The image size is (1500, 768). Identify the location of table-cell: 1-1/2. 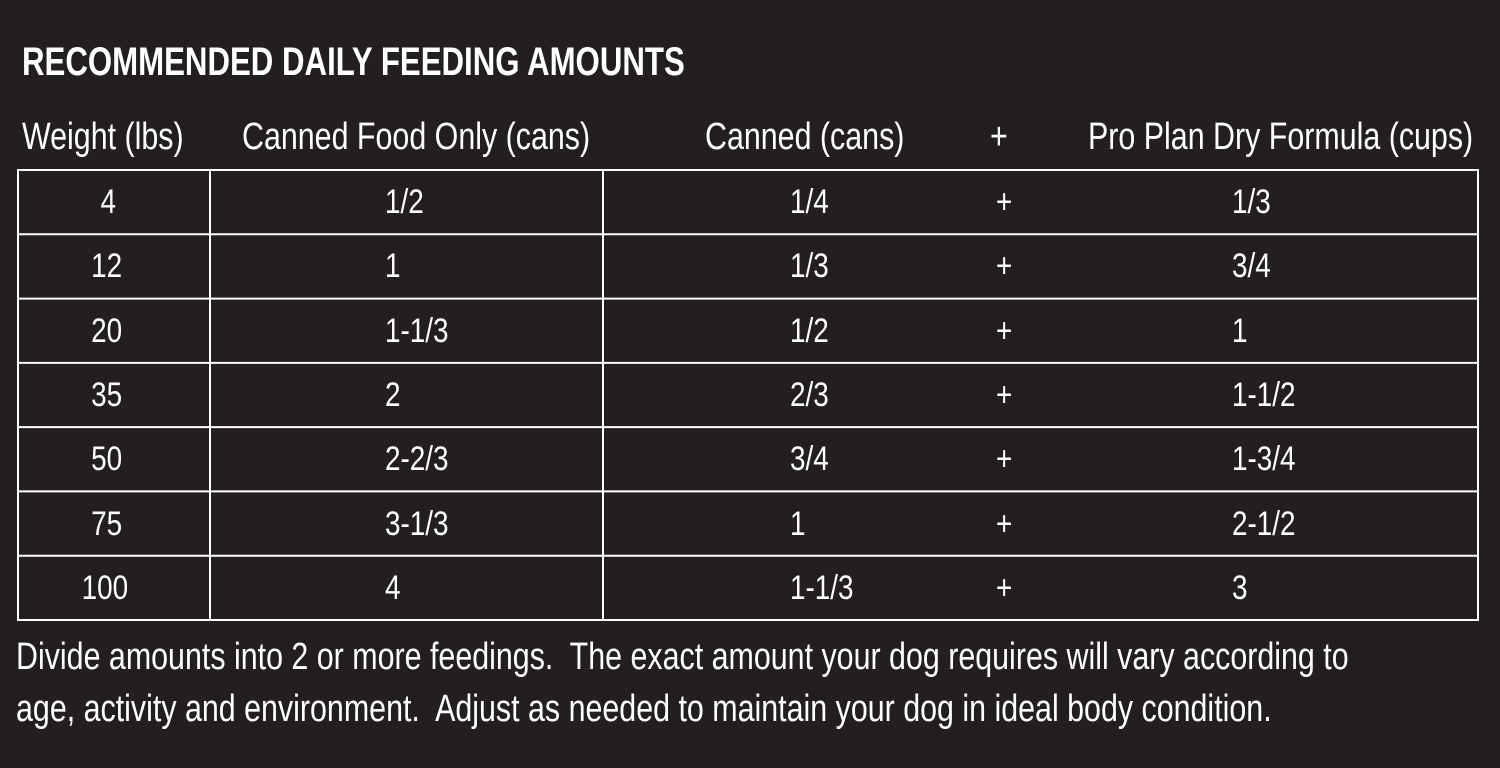
(1264, 395).